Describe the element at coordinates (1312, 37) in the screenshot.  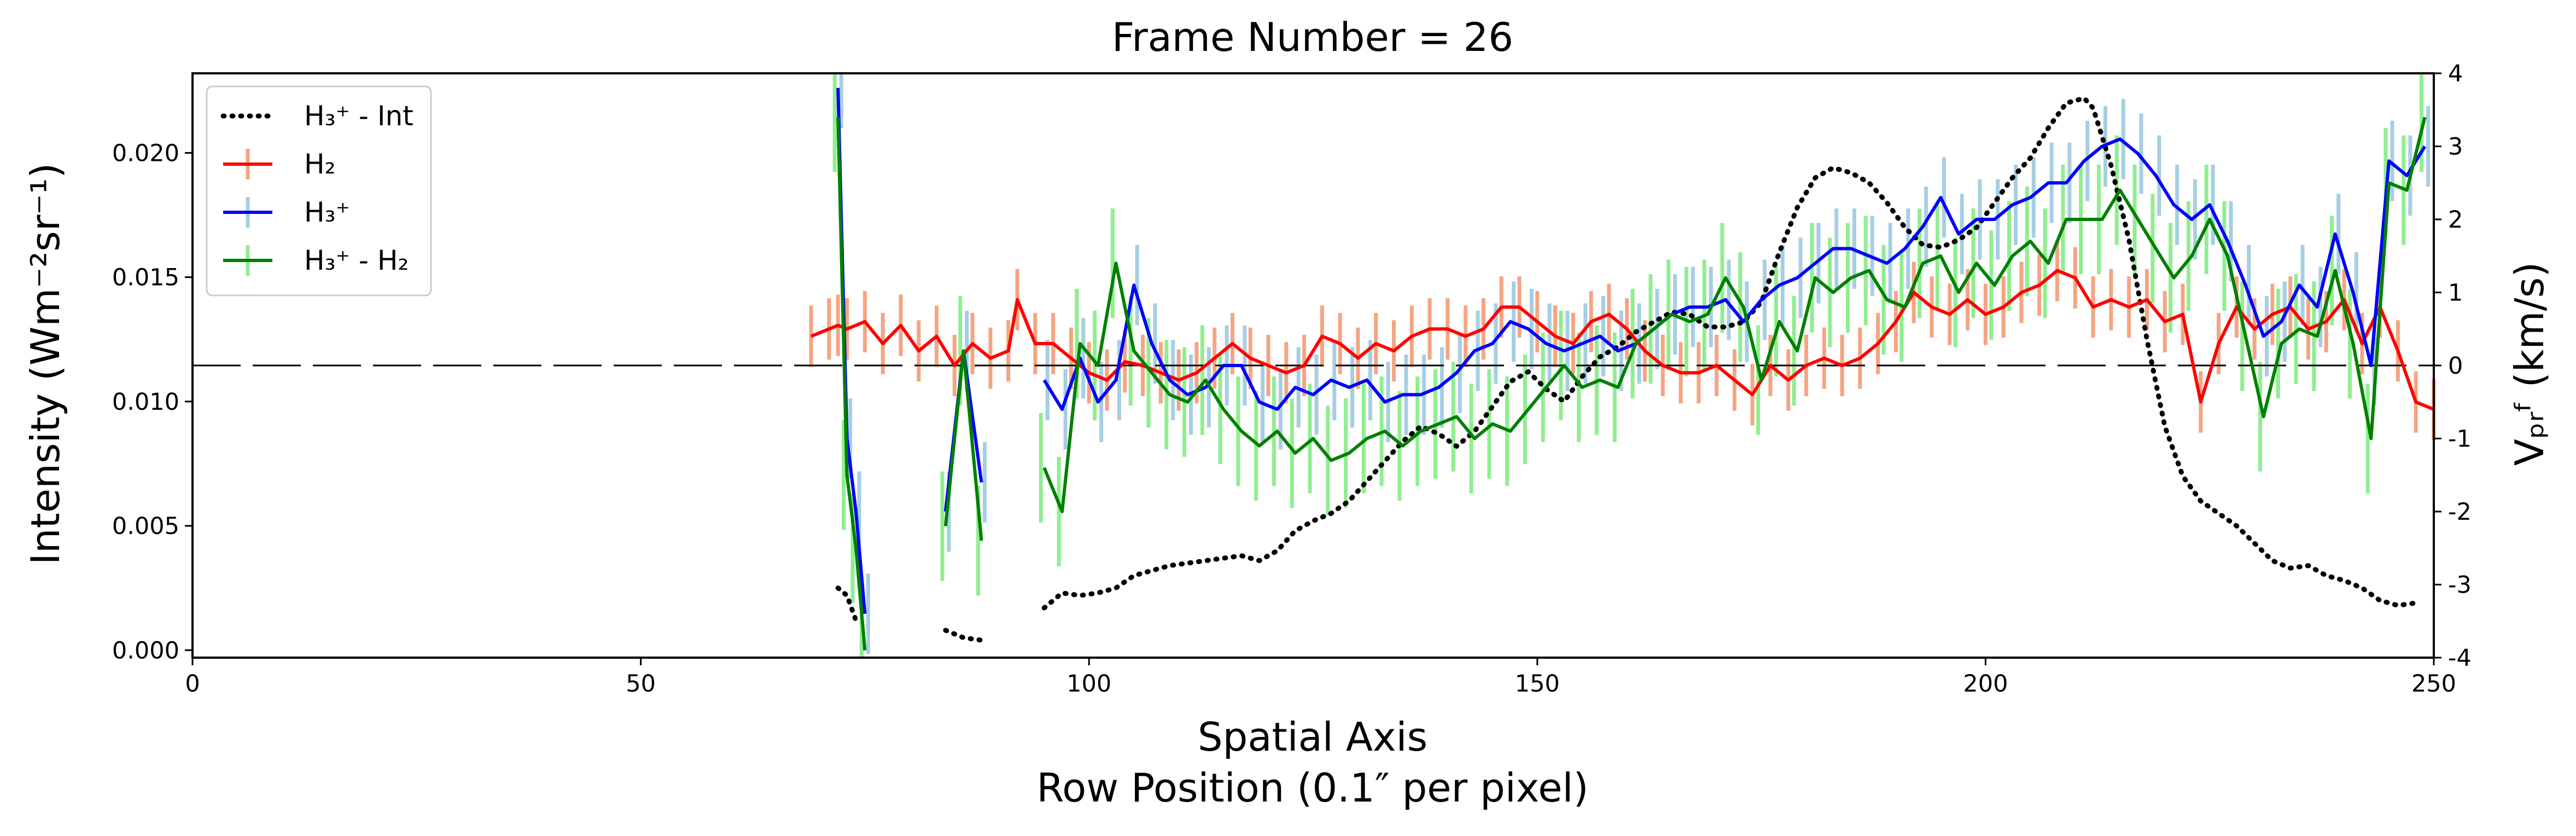
I see `chart-title: Frame Number = 26` at that location.